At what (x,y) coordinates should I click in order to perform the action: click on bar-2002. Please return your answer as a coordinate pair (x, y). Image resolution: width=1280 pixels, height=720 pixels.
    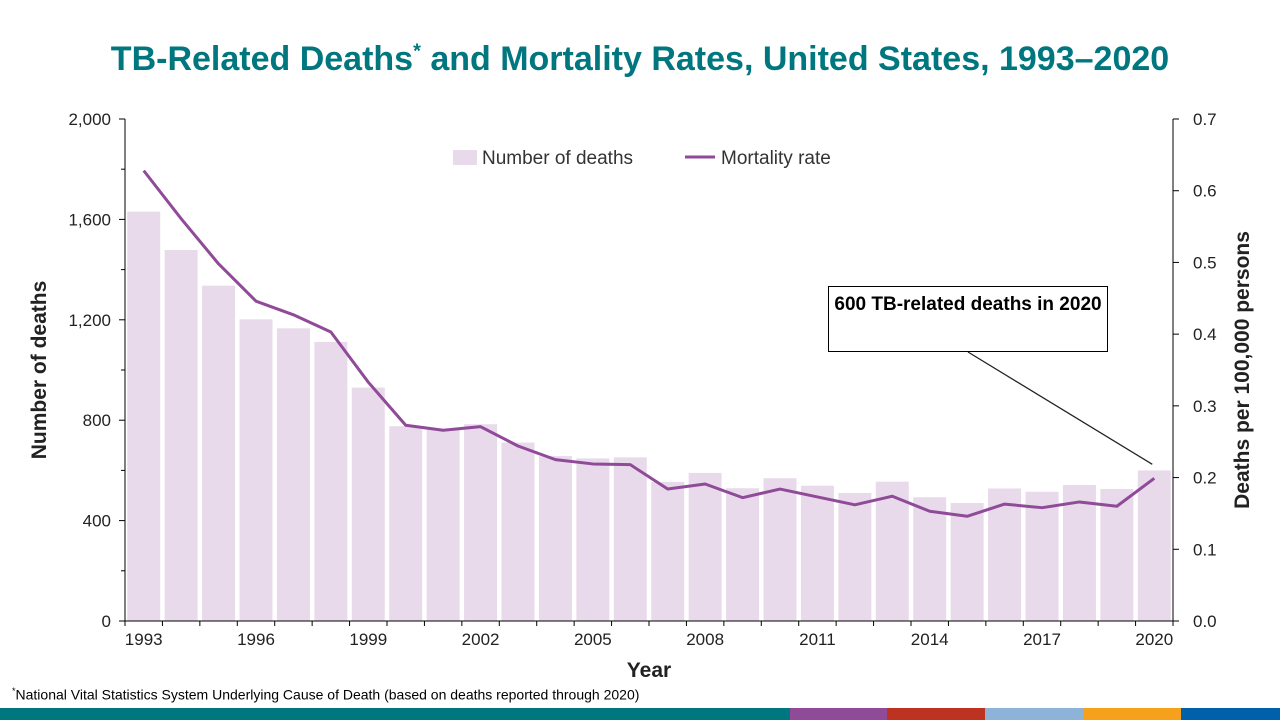
    Looking at the image, I should click on (481, 522).